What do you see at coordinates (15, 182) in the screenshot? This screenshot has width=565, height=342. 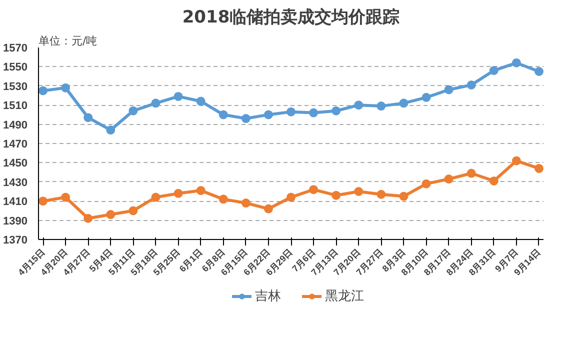 I see `y-tick-label: 1430` at bounding box center [15, 182].